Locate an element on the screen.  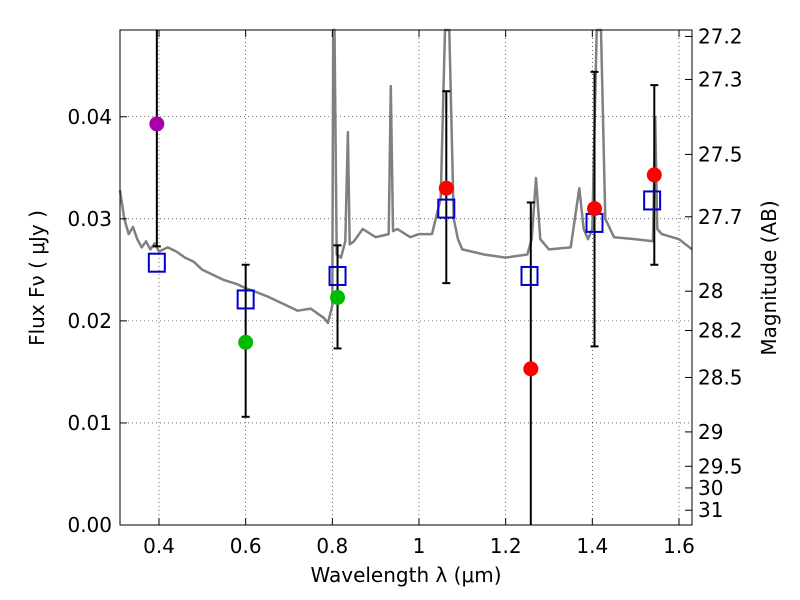
magnitude-tick-label: 28.5 is located at coordinates (720, 377).